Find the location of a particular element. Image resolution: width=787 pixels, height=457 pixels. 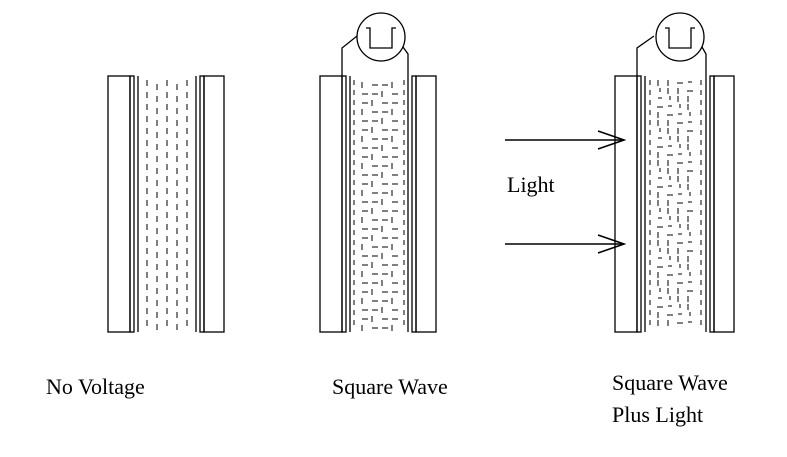

label-square-wave-plus-light-line1: Square Wave is located at coordinates (670, 382).